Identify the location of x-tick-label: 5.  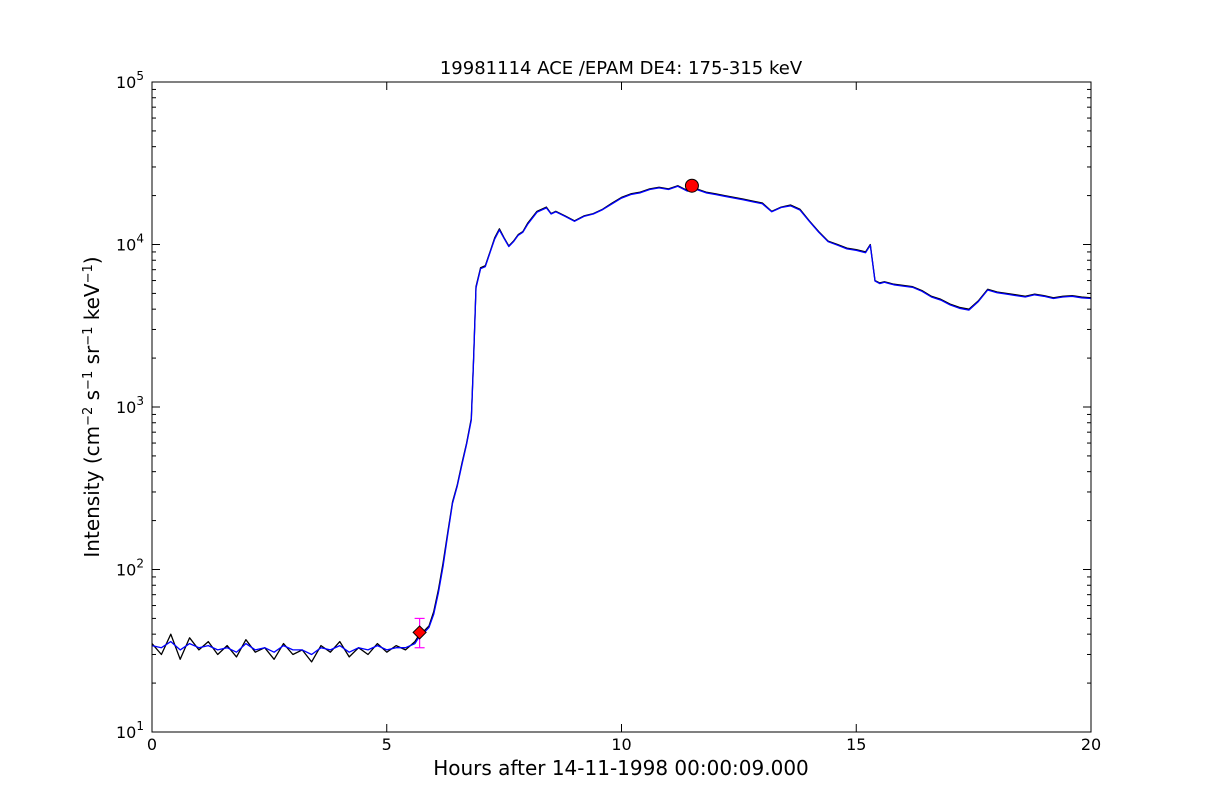
(387, 744).